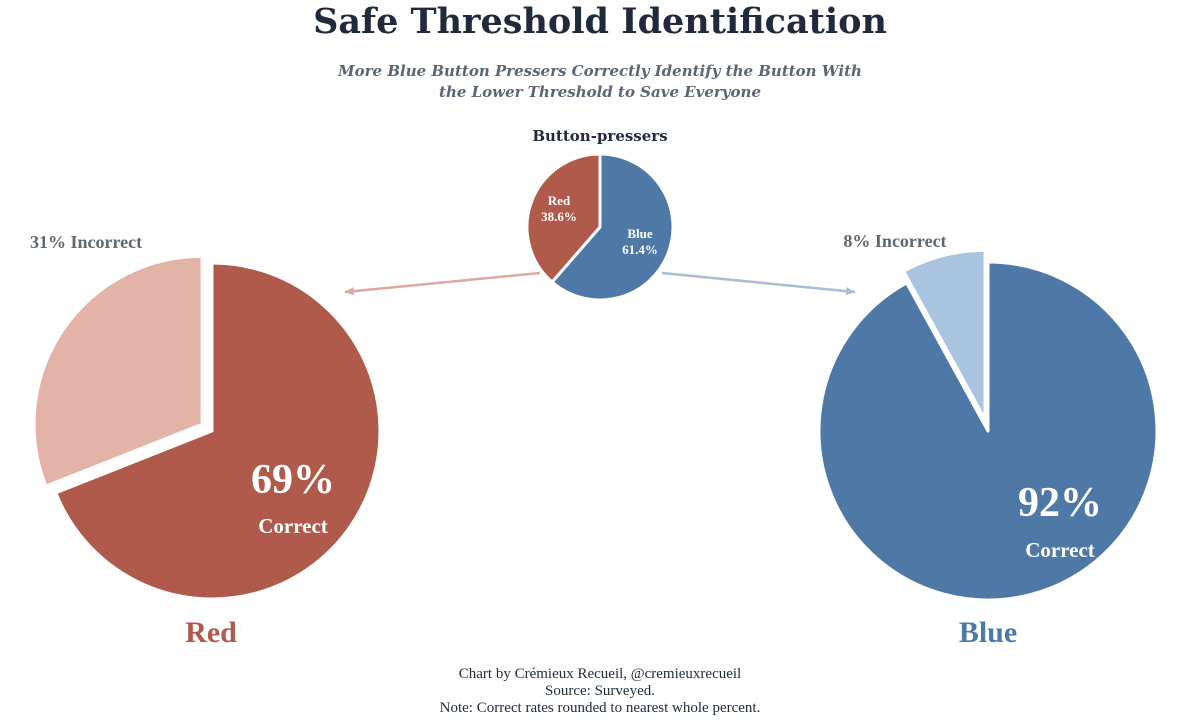 The image size is (1200, 720). Describe the element at coordinates (1060, 550) in the screenshot. I see `blue-correct-label: Correct` at that location.